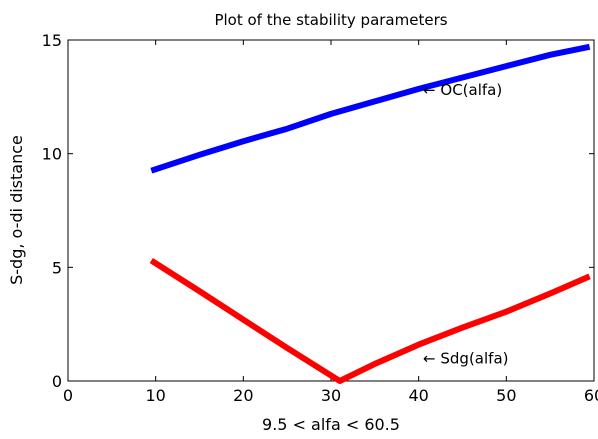 Image resolution: width=598 pixels, height=439 pixels. Describe the element at coordinates (155, 395) in the screenshot. I see `x-tick-label: 10` at that location.